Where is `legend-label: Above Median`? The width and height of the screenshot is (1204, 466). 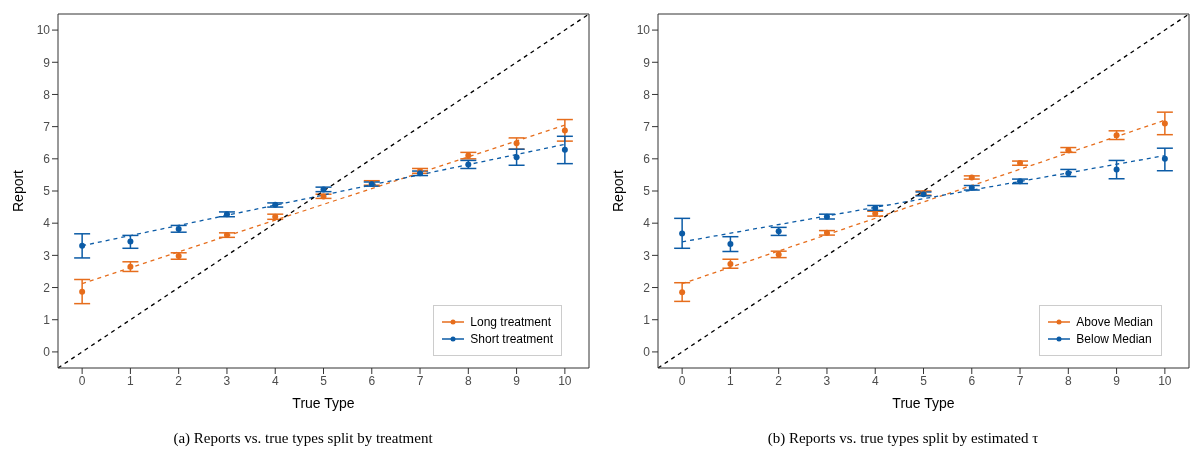 legend-label: Above Median is located at coordinates (1114, 322).